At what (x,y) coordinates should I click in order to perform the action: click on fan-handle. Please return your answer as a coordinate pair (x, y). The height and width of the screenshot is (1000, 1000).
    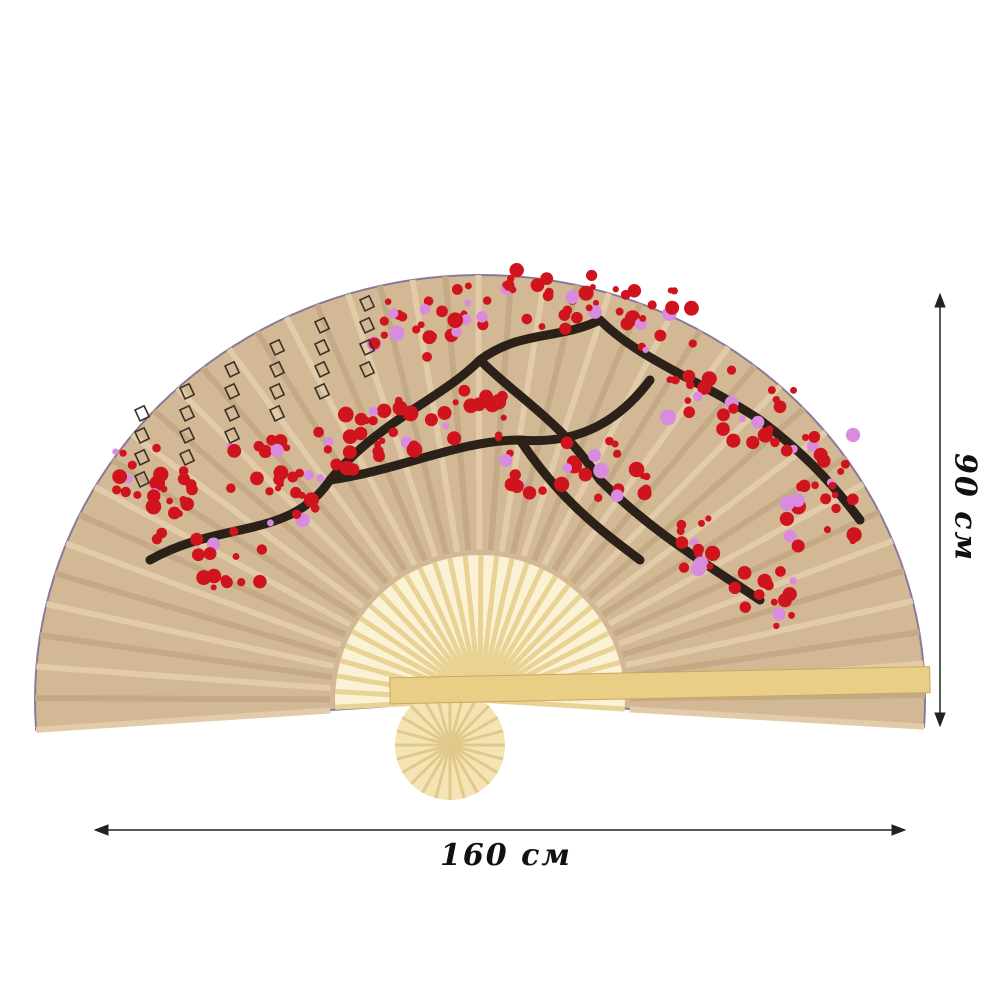
    Looking at the image, I should click on (660, 685).